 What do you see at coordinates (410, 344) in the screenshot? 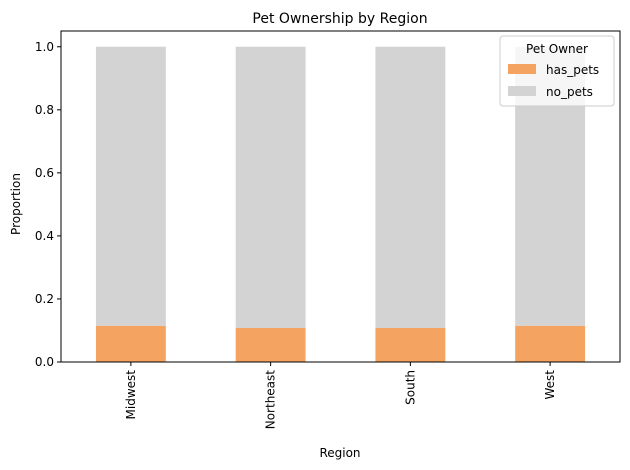
I see `bar-has-pets-south` at bounding box center [410, 344].